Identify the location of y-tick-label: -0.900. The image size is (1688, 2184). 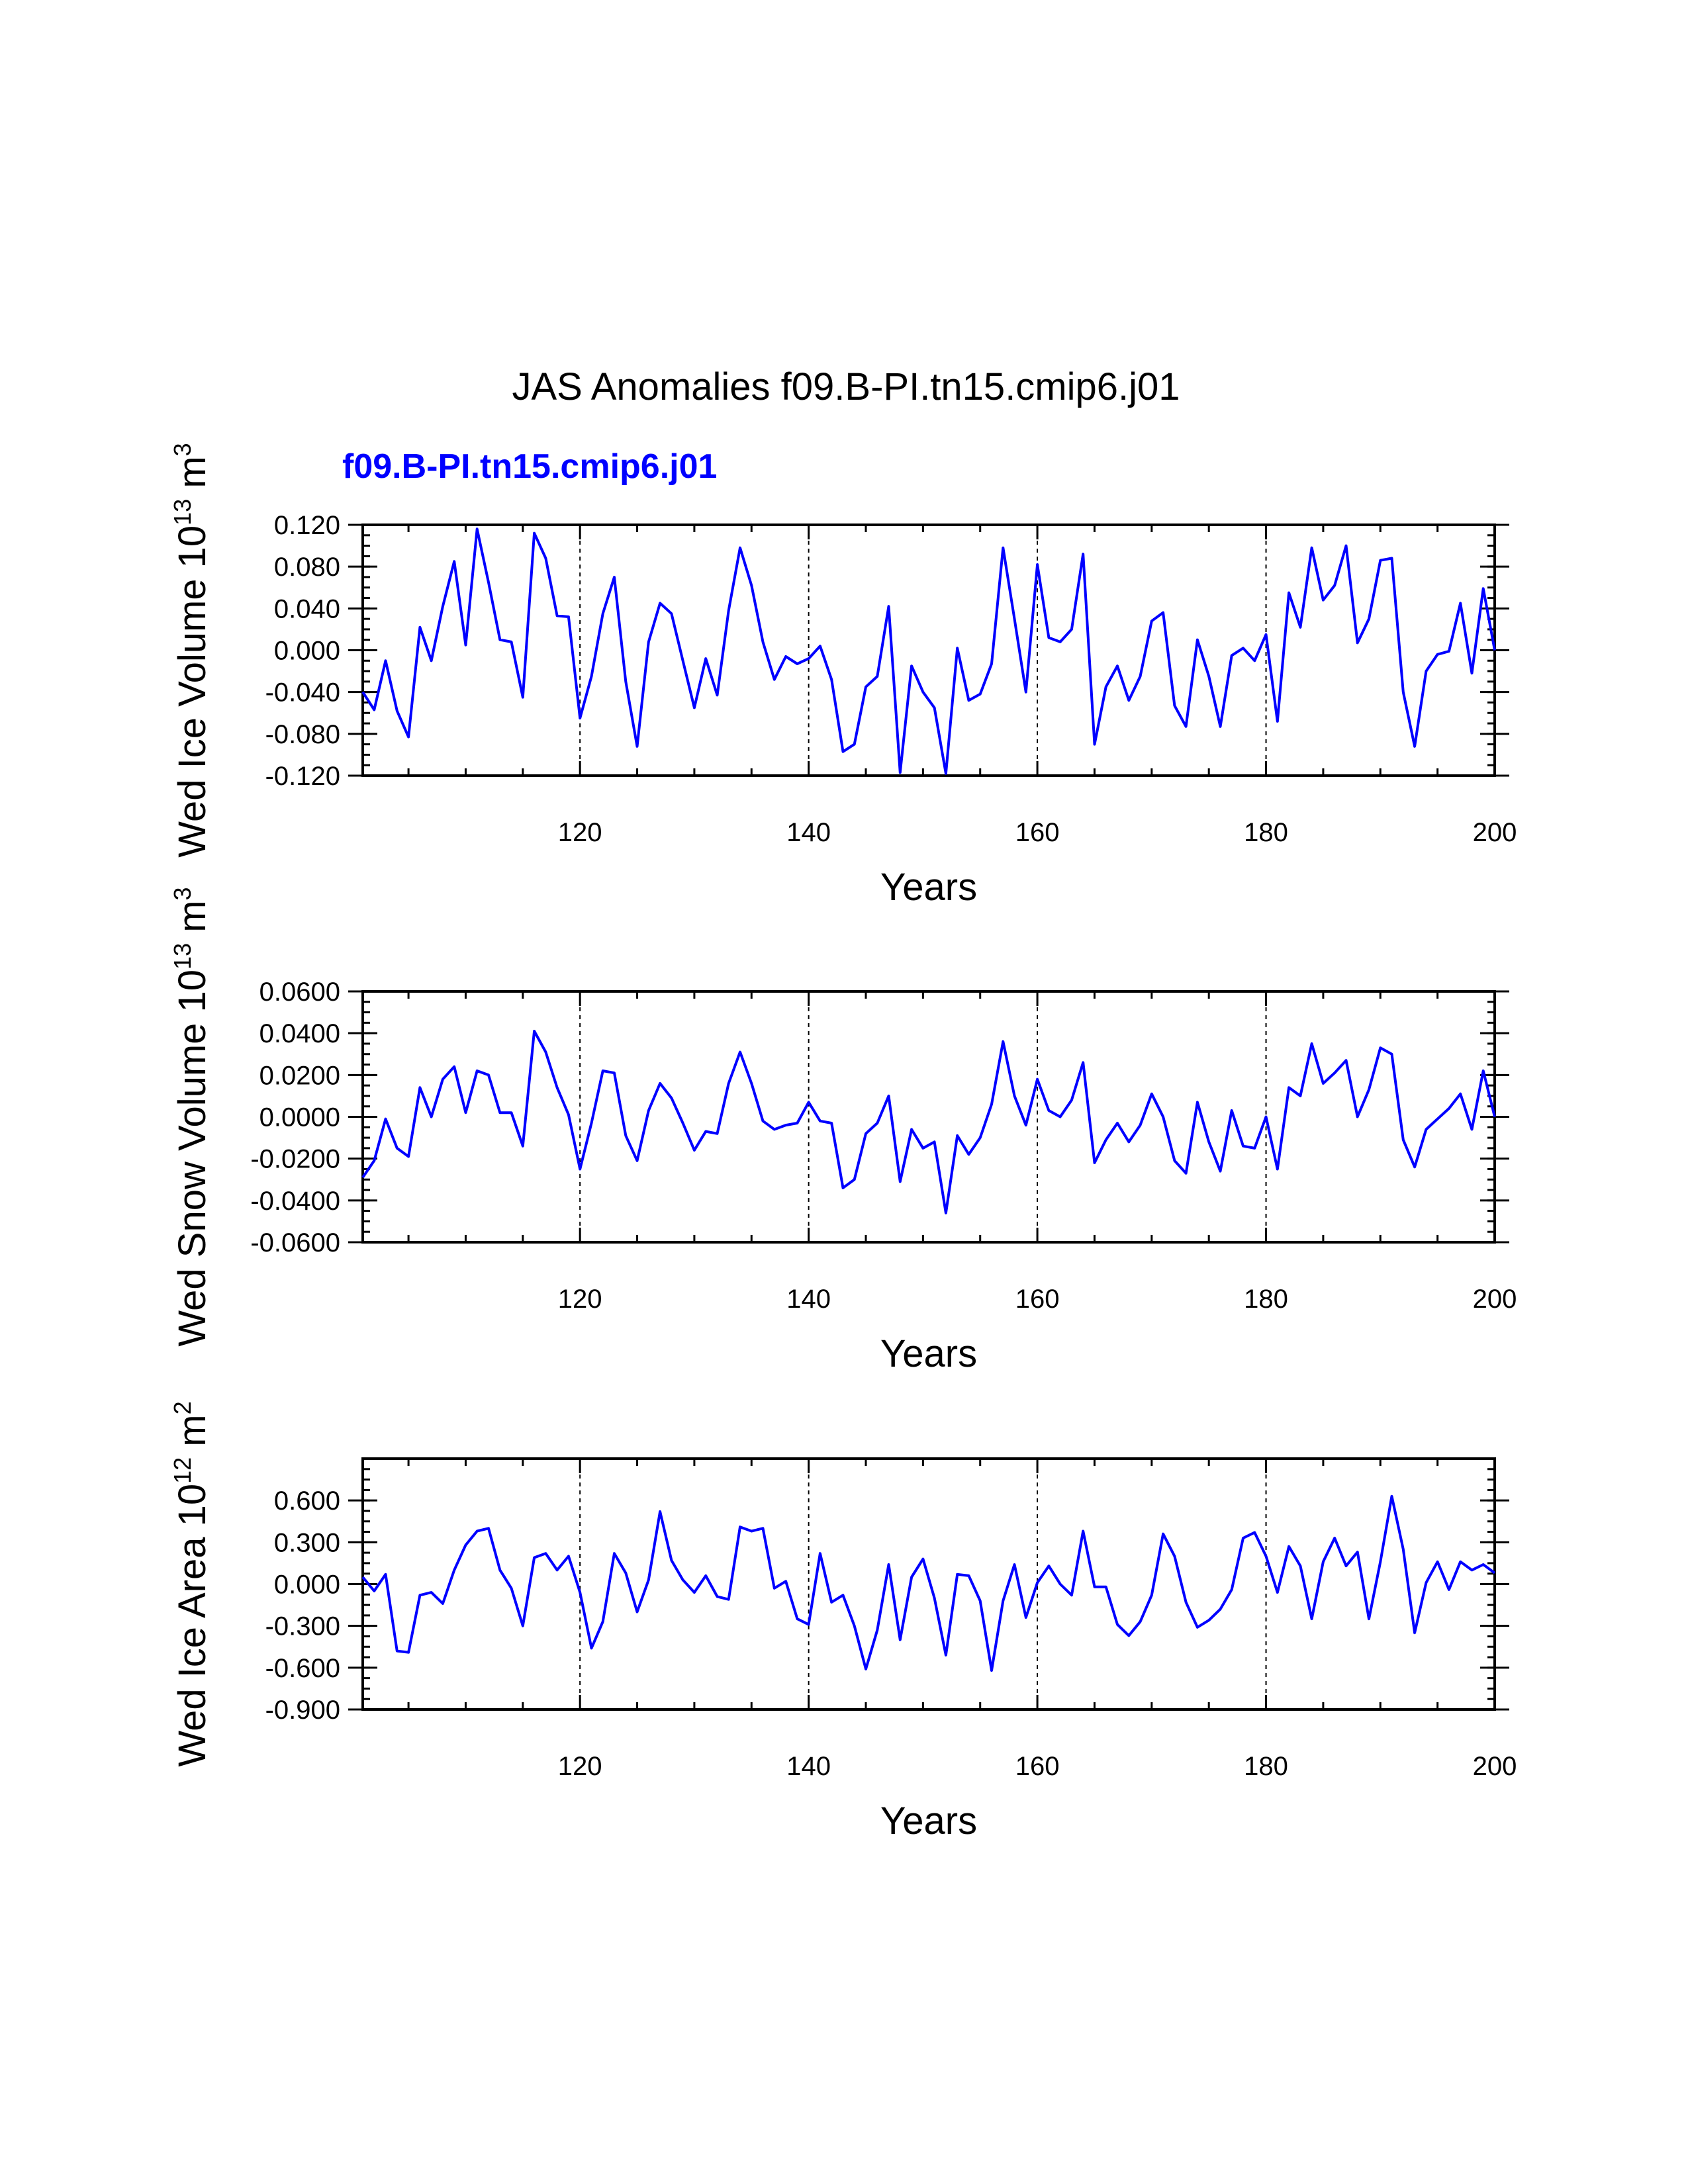
(302, 1710).